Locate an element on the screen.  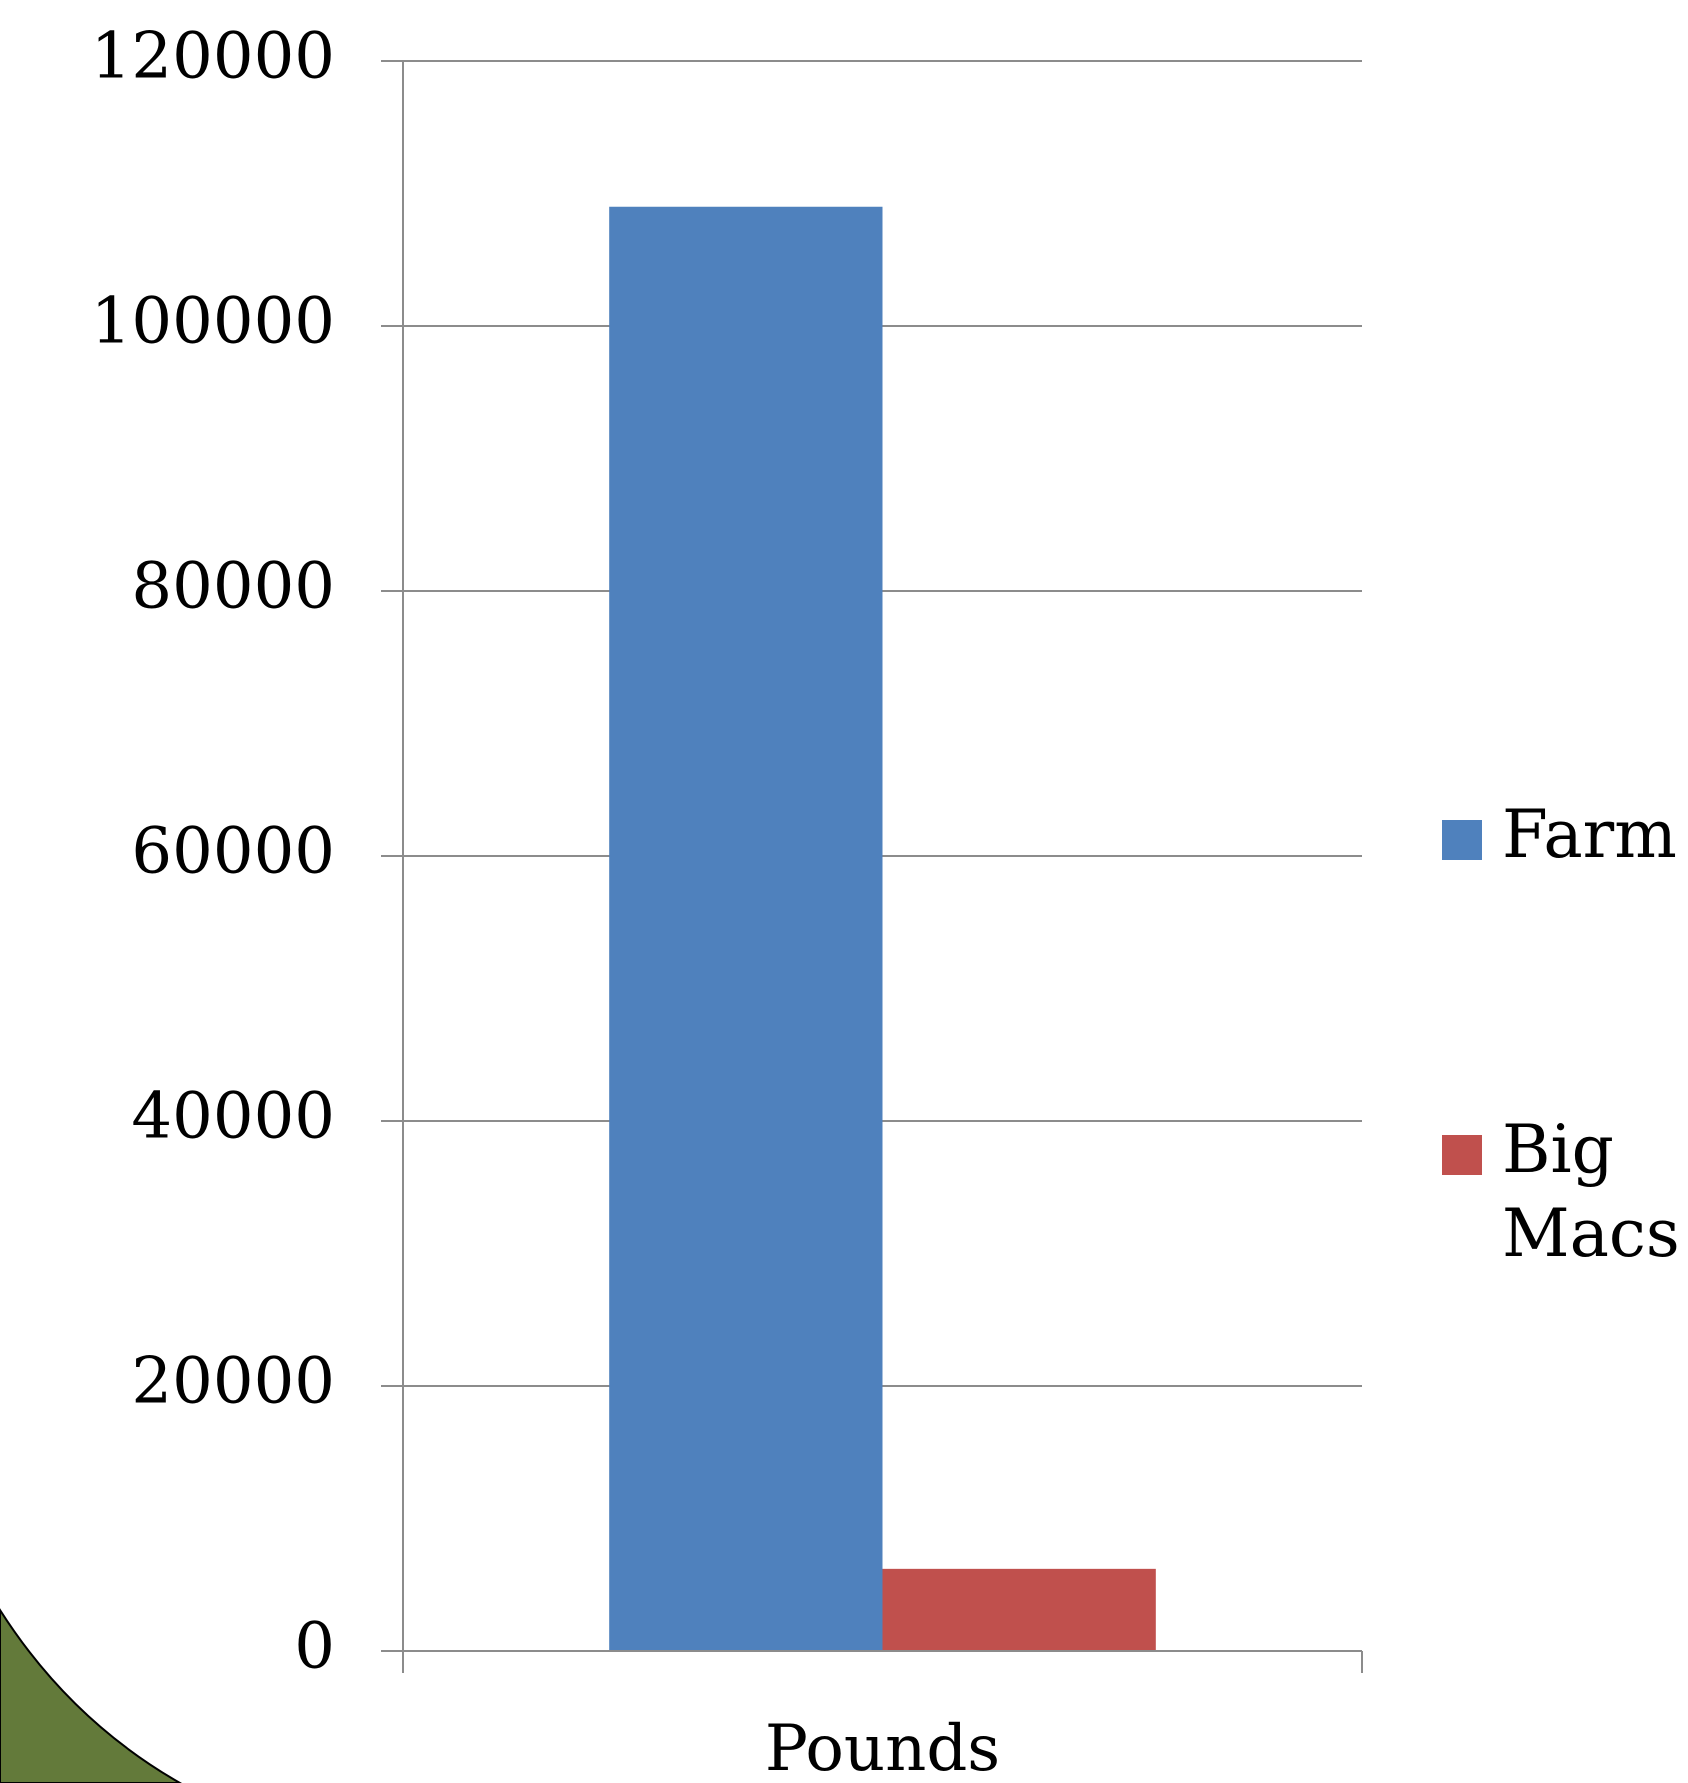
legend-label: Big is located at coordinates (1558, 1149).